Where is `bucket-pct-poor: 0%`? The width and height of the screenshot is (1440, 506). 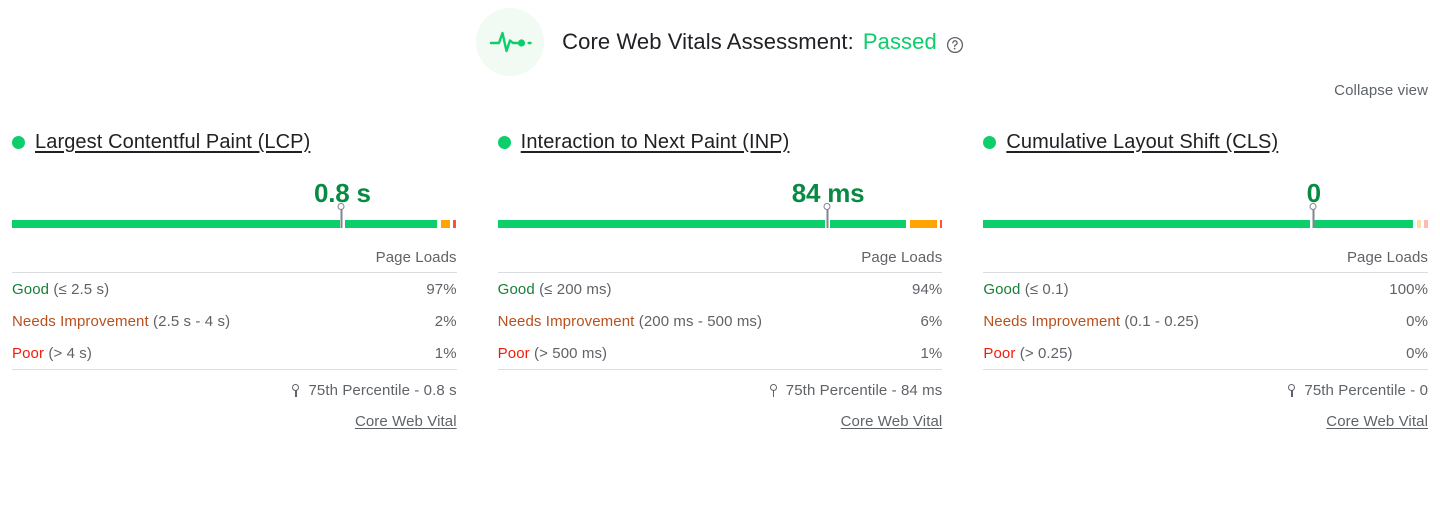 bucket-pct-poor: 0% is located at coordinates (1417, 353).